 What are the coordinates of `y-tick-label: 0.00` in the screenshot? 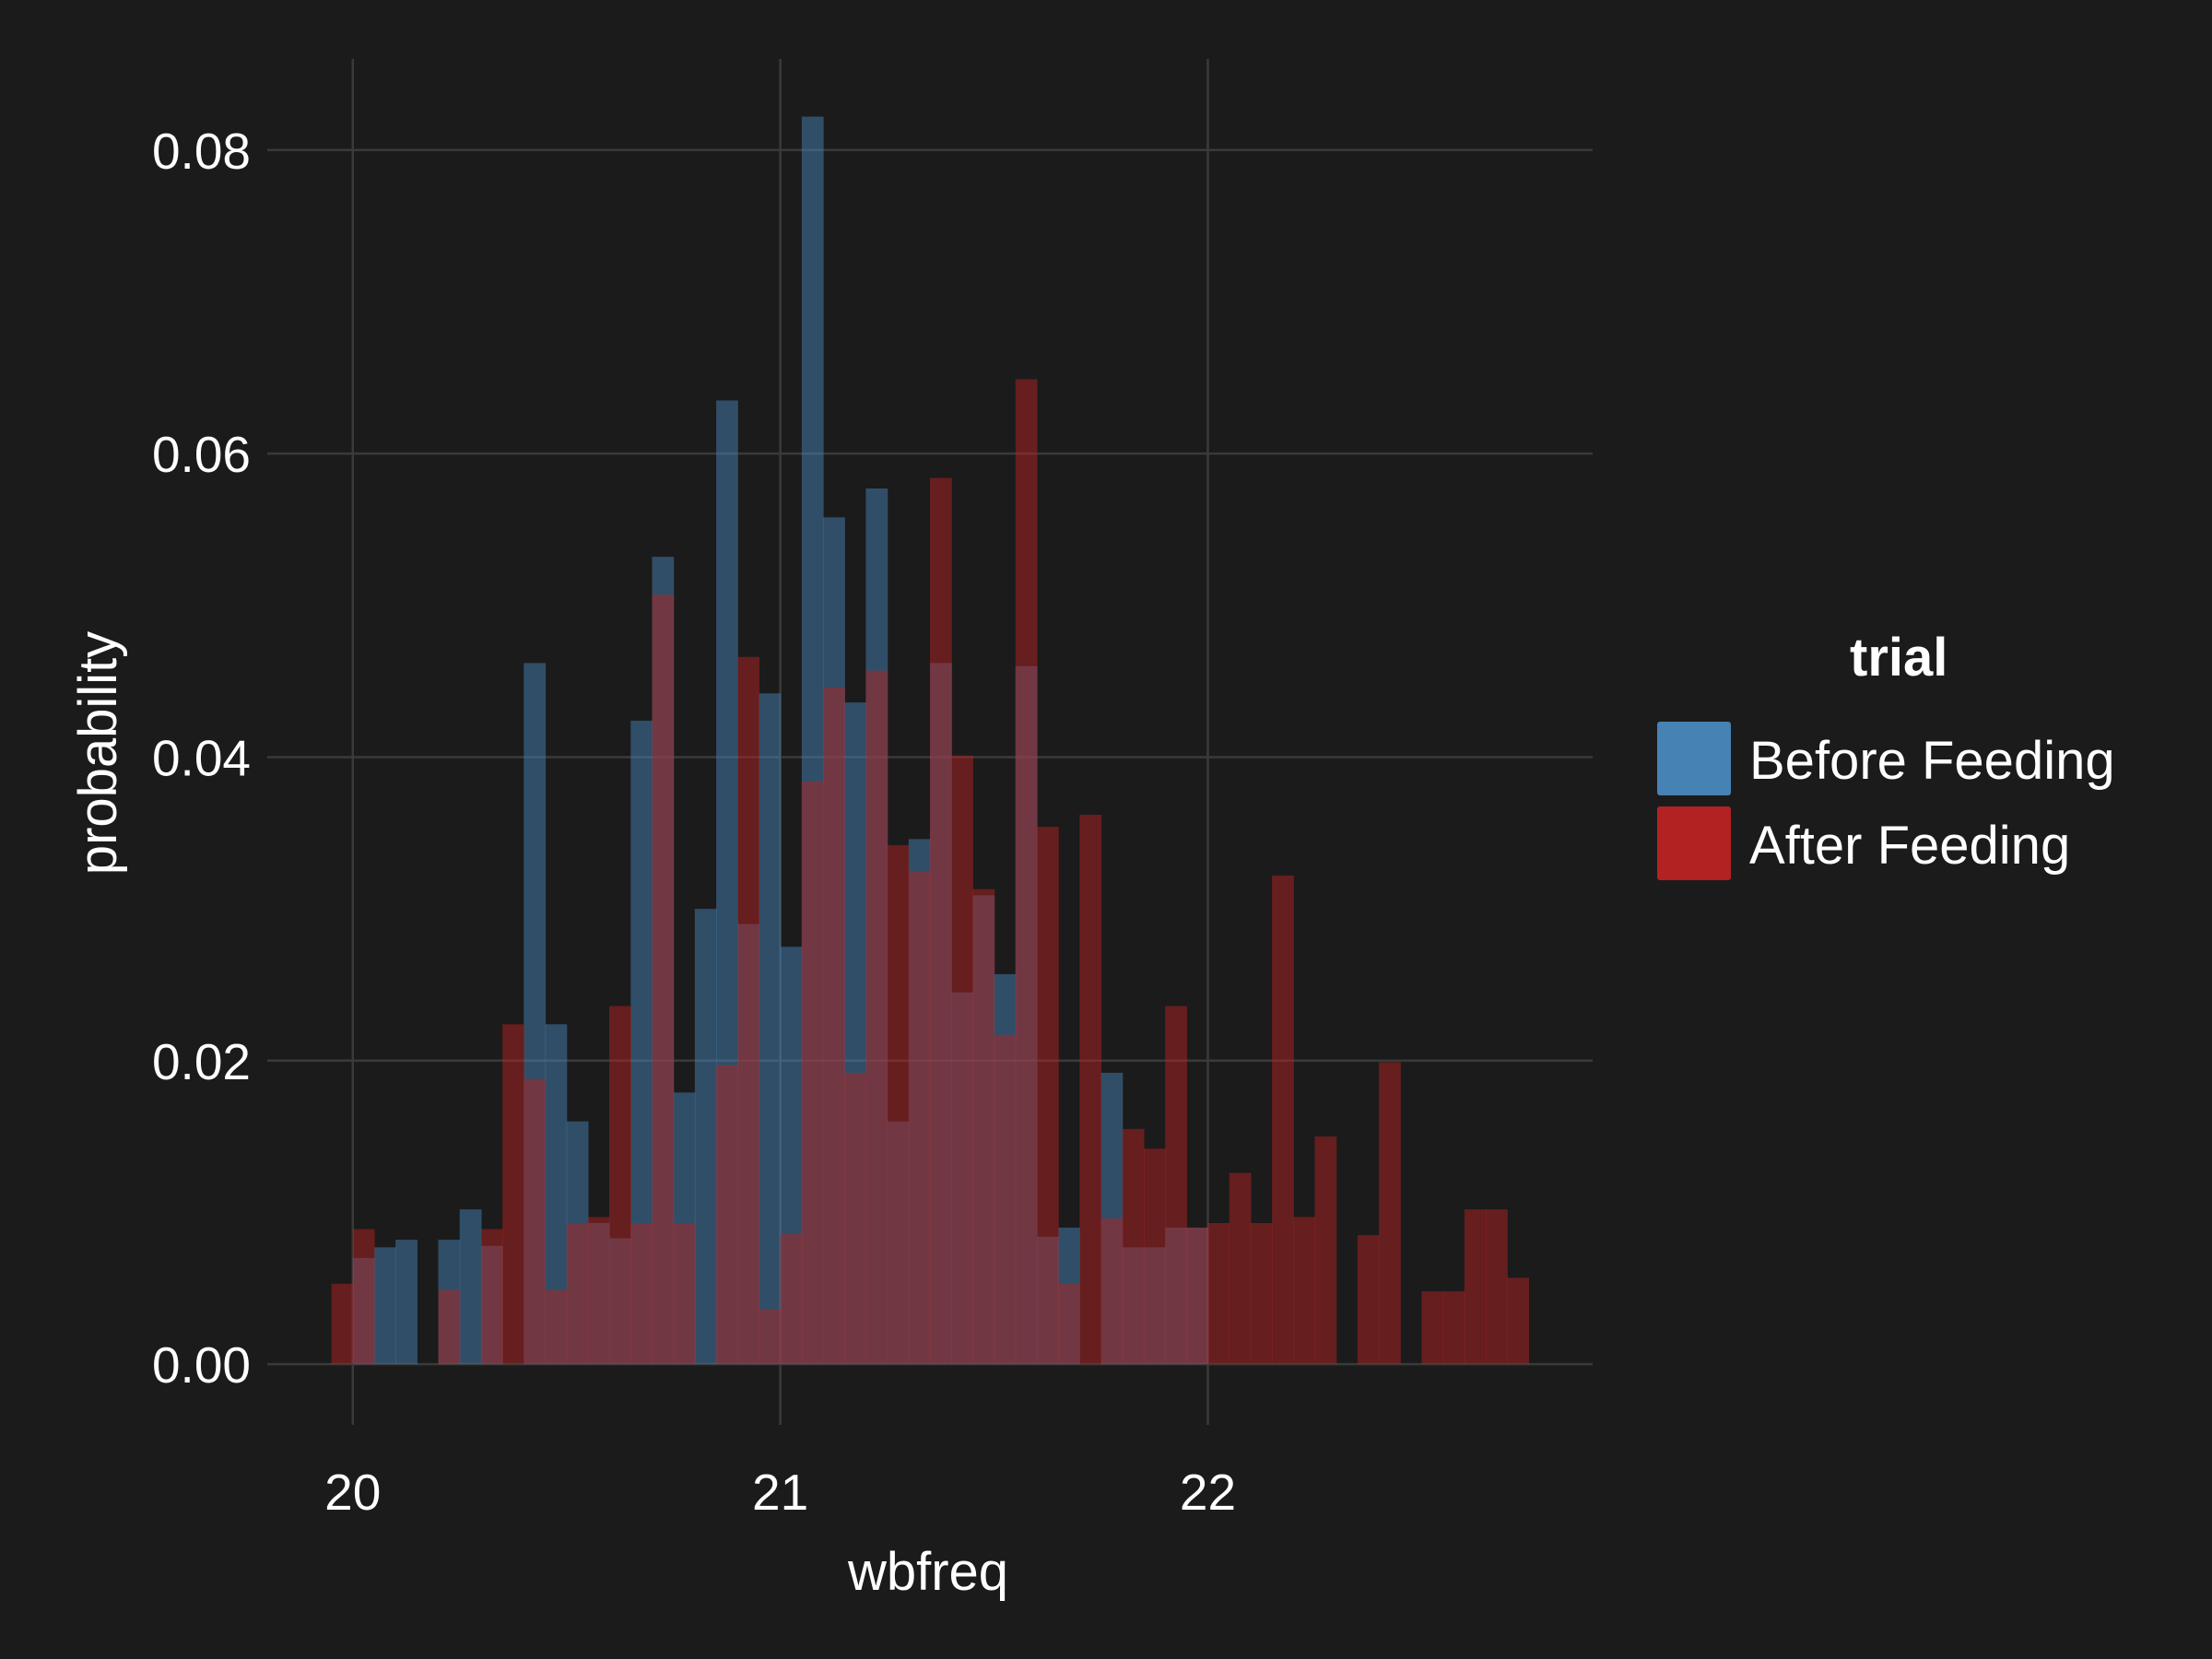 It's located at (201, 1365).